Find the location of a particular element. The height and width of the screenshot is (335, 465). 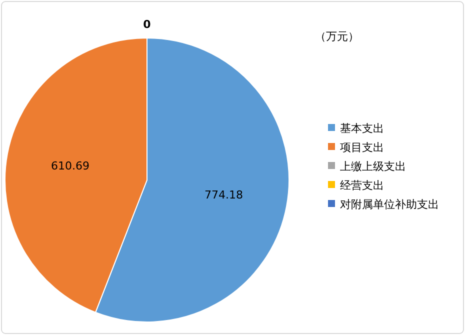

text: 0 is located at coordinates (147, 24).